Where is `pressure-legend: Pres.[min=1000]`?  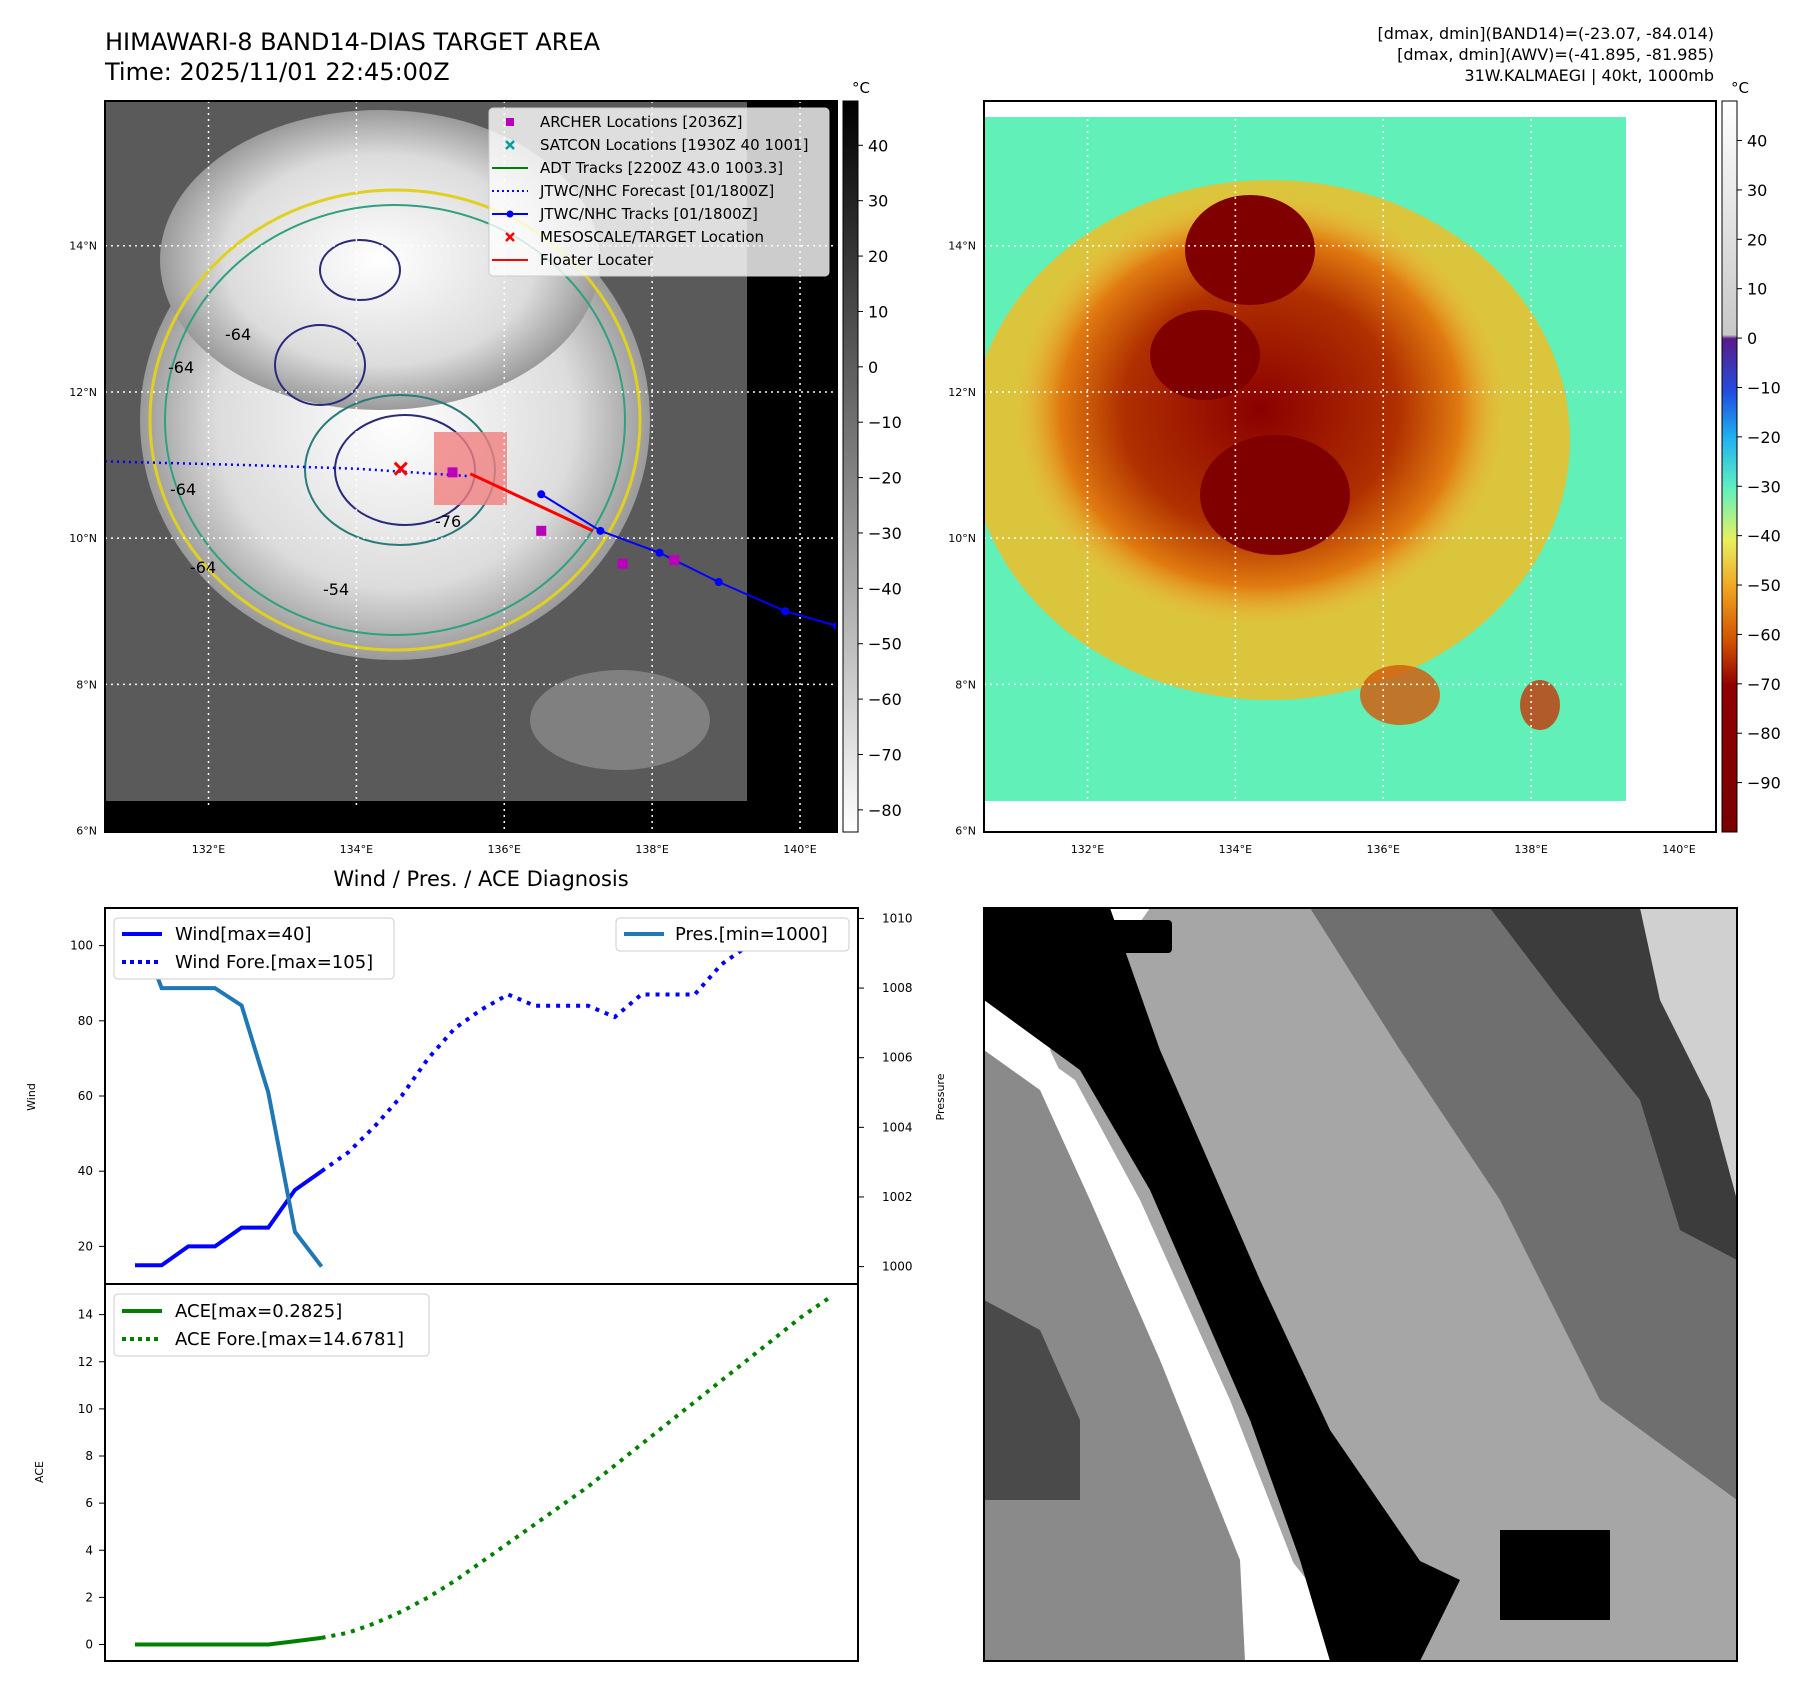
pressure-legend: Pres.[min=1000] is located at coordinates (732, 934).